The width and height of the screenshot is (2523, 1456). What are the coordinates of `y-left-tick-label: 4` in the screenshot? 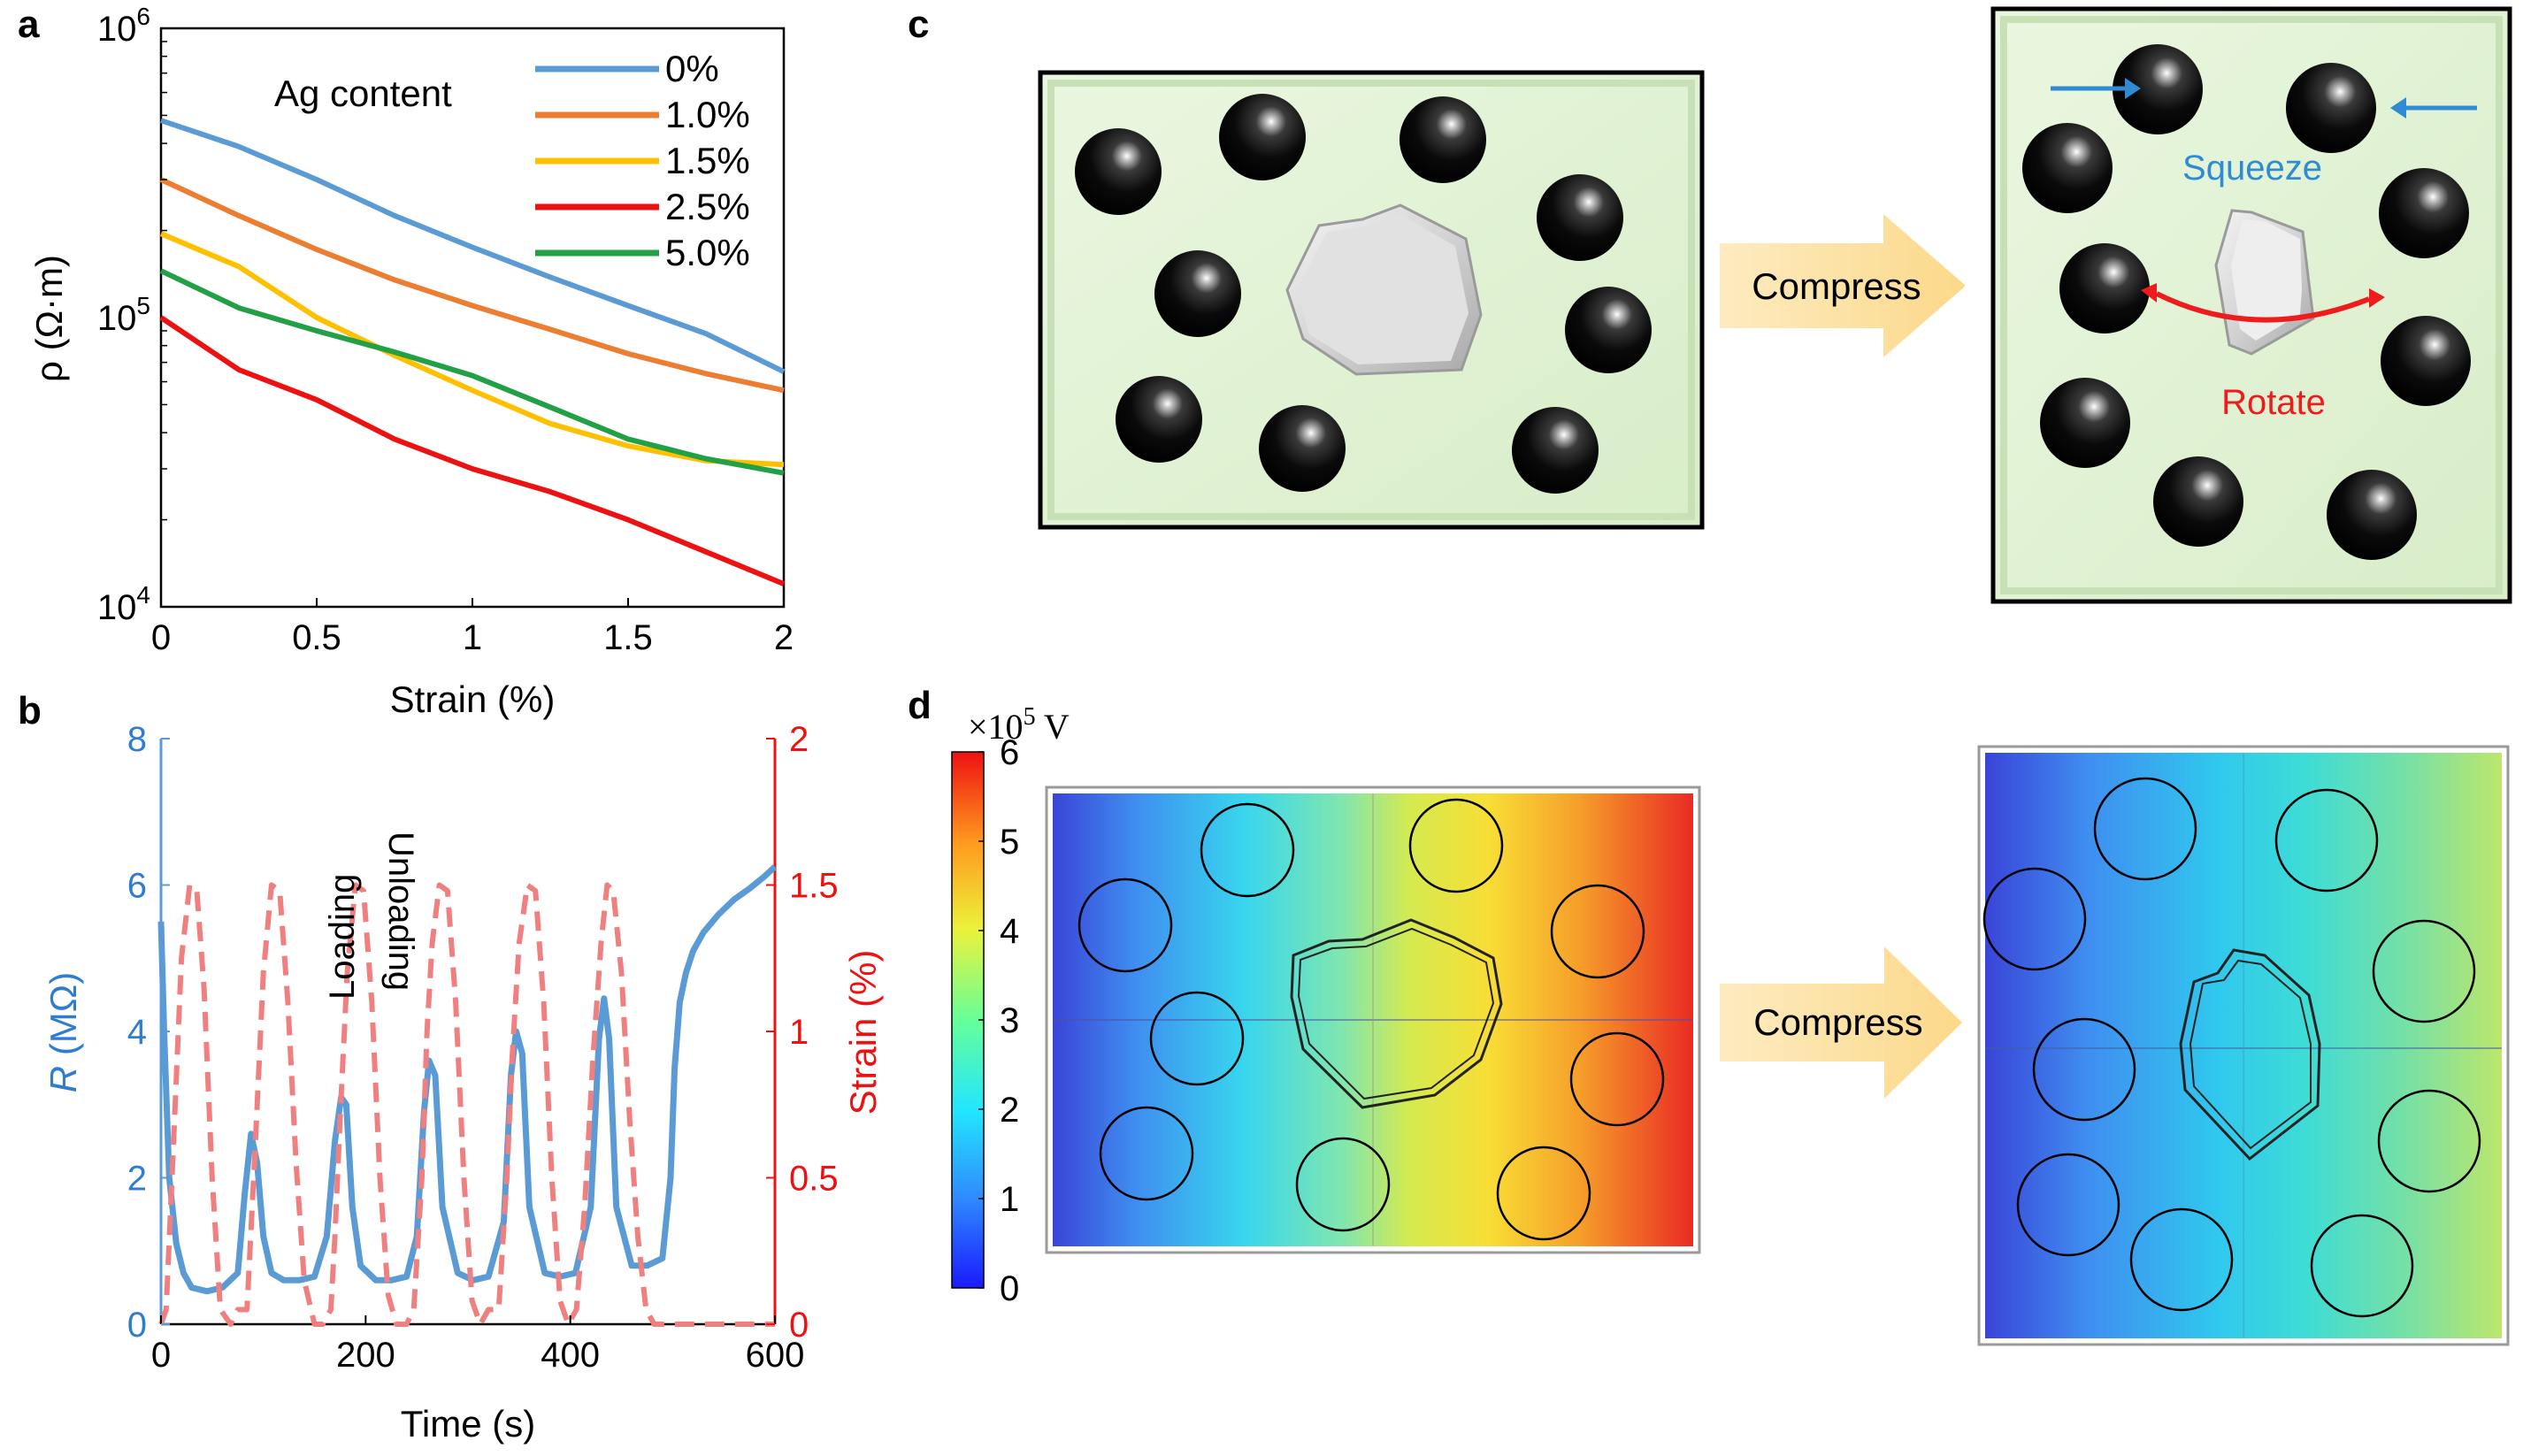 It's located at (137, 1032).